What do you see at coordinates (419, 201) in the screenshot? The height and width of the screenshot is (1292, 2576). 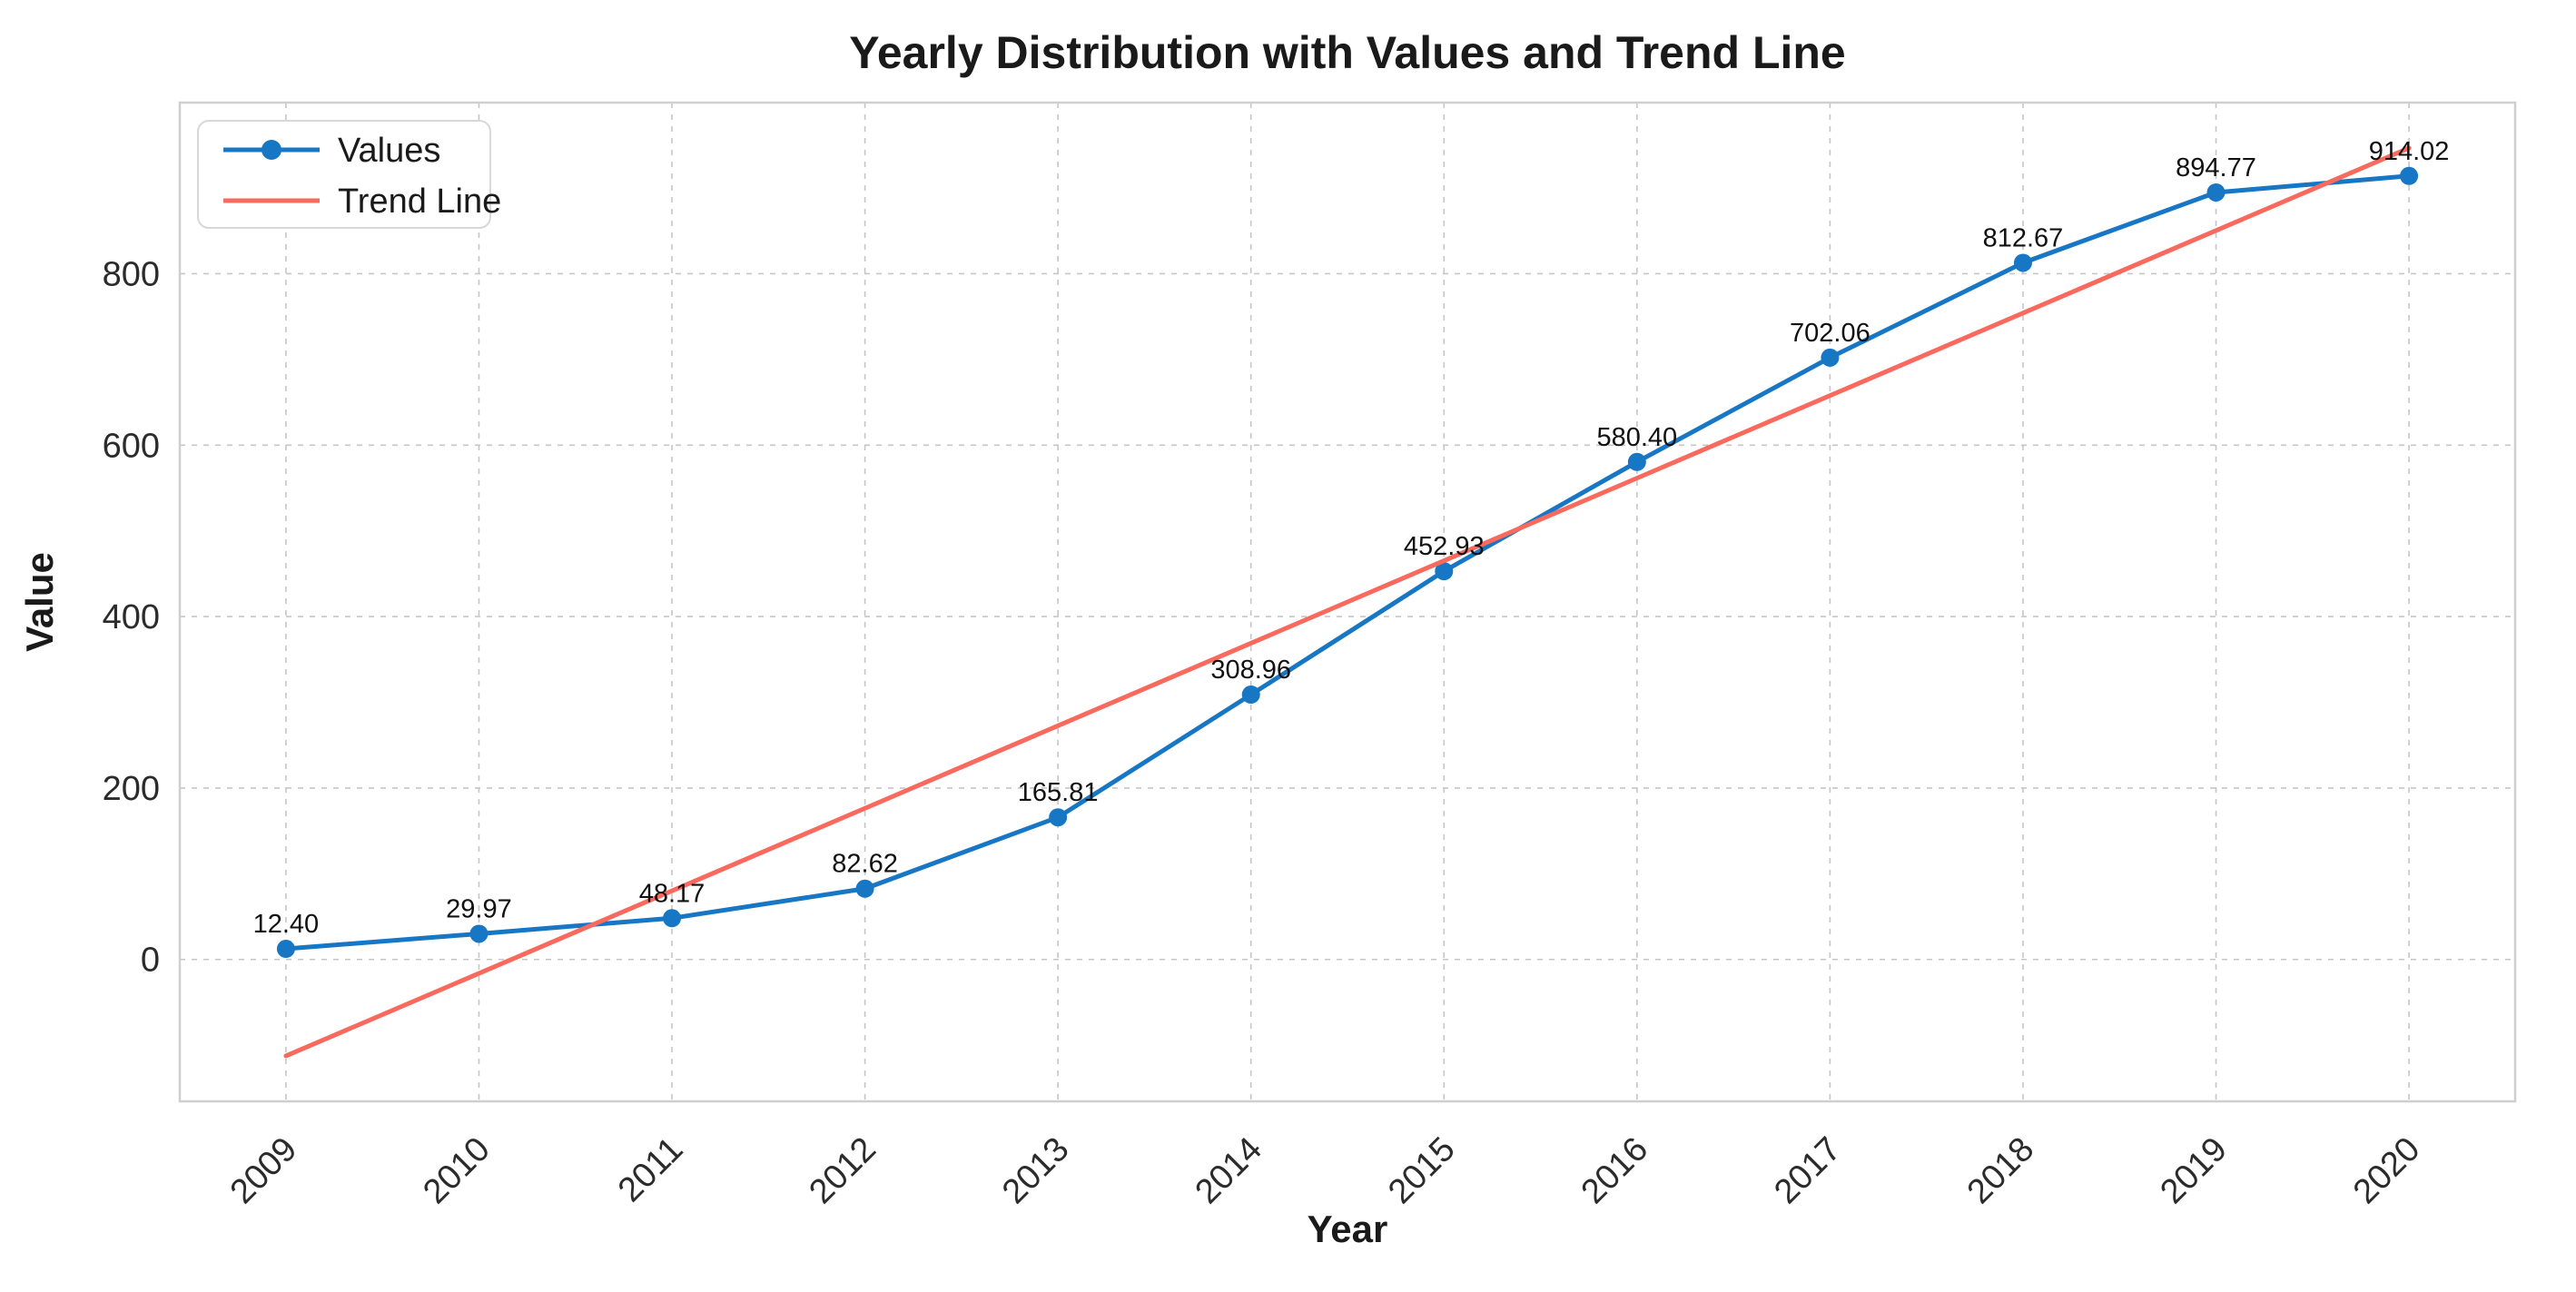 I see `legend-label-trend: Trend Line` at bounding box center [419, 201].